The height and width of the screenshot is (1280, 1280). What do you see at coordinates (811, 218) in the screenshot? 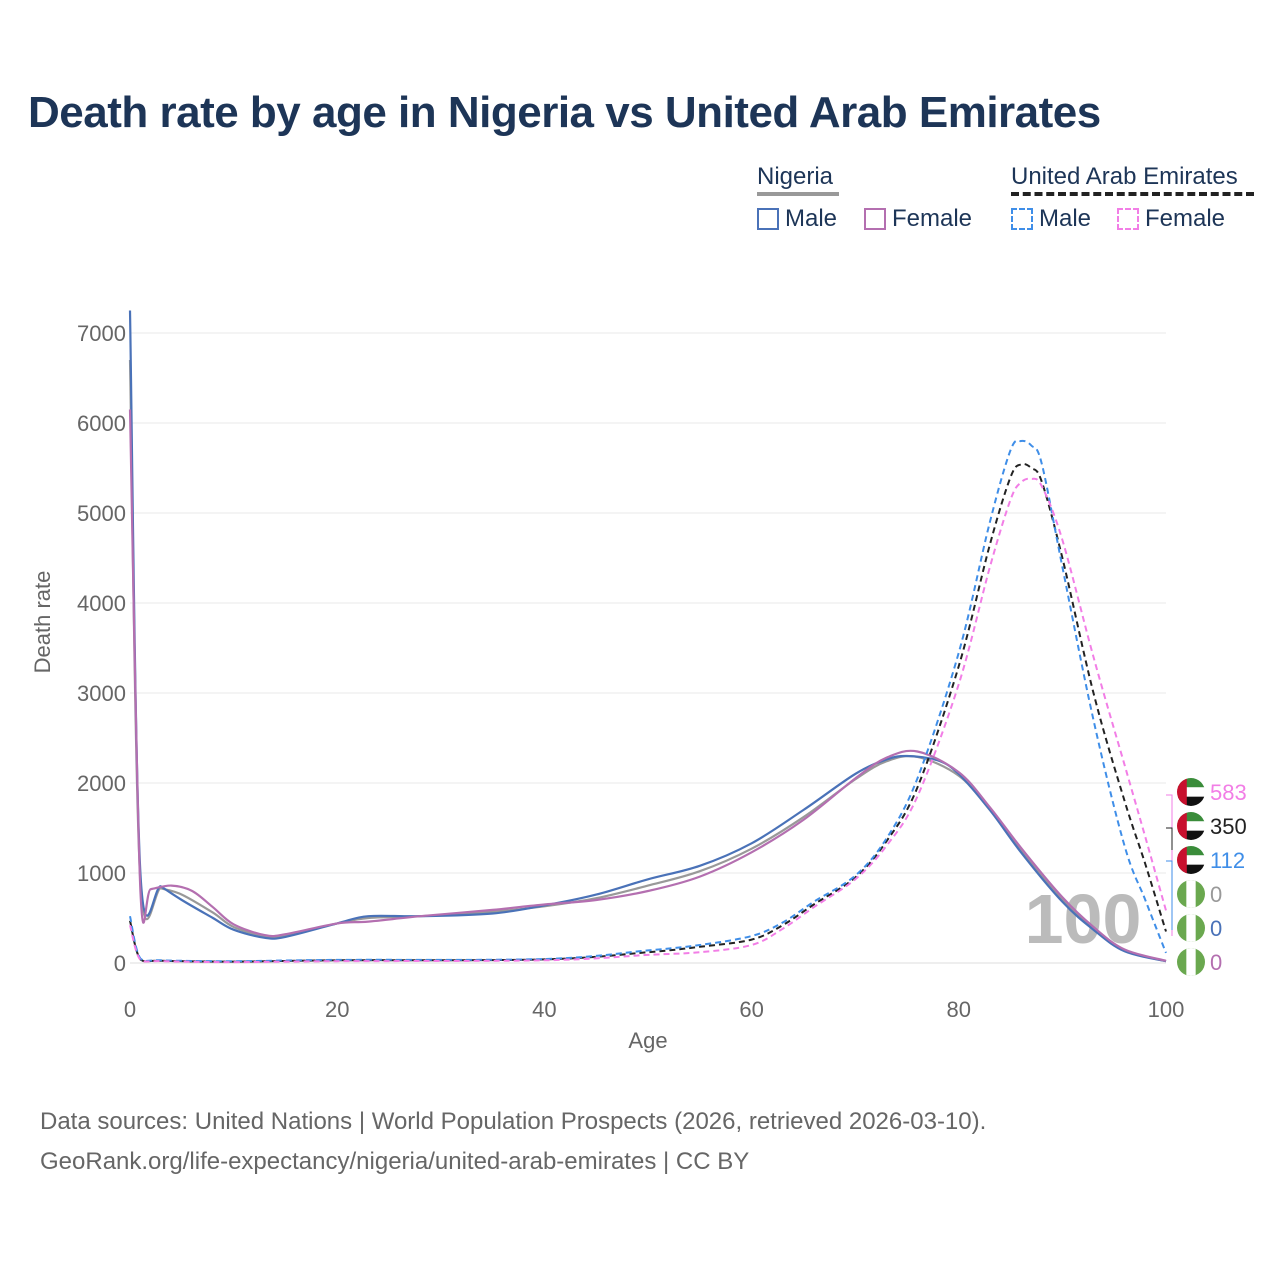
I see `legend-label-nigeria-male: Male` at bounding box center [811, 218].